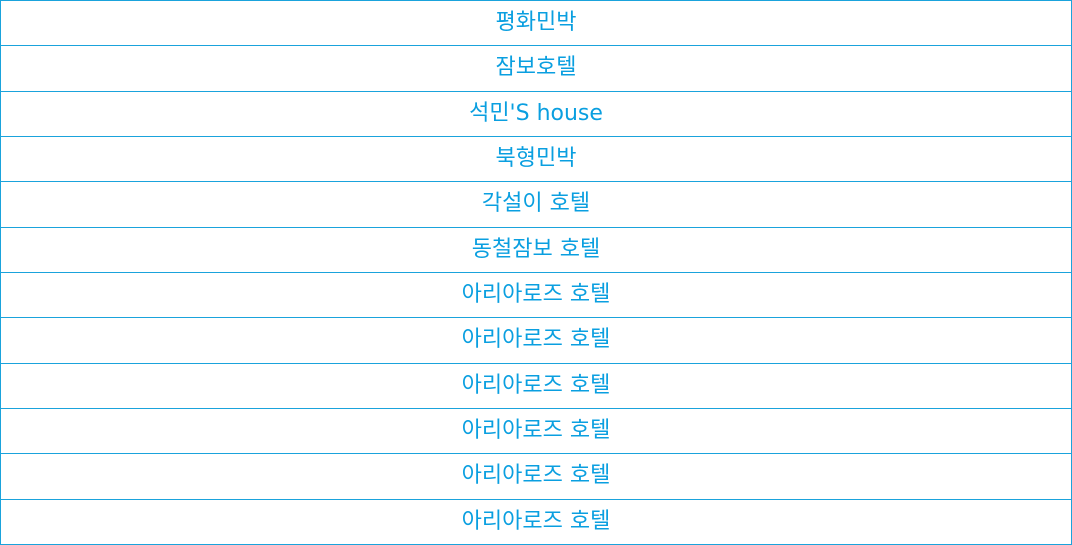 This screenshot has width=1072, height=545. I want to click on list-item-label: 북형민박, so click(536, 159).